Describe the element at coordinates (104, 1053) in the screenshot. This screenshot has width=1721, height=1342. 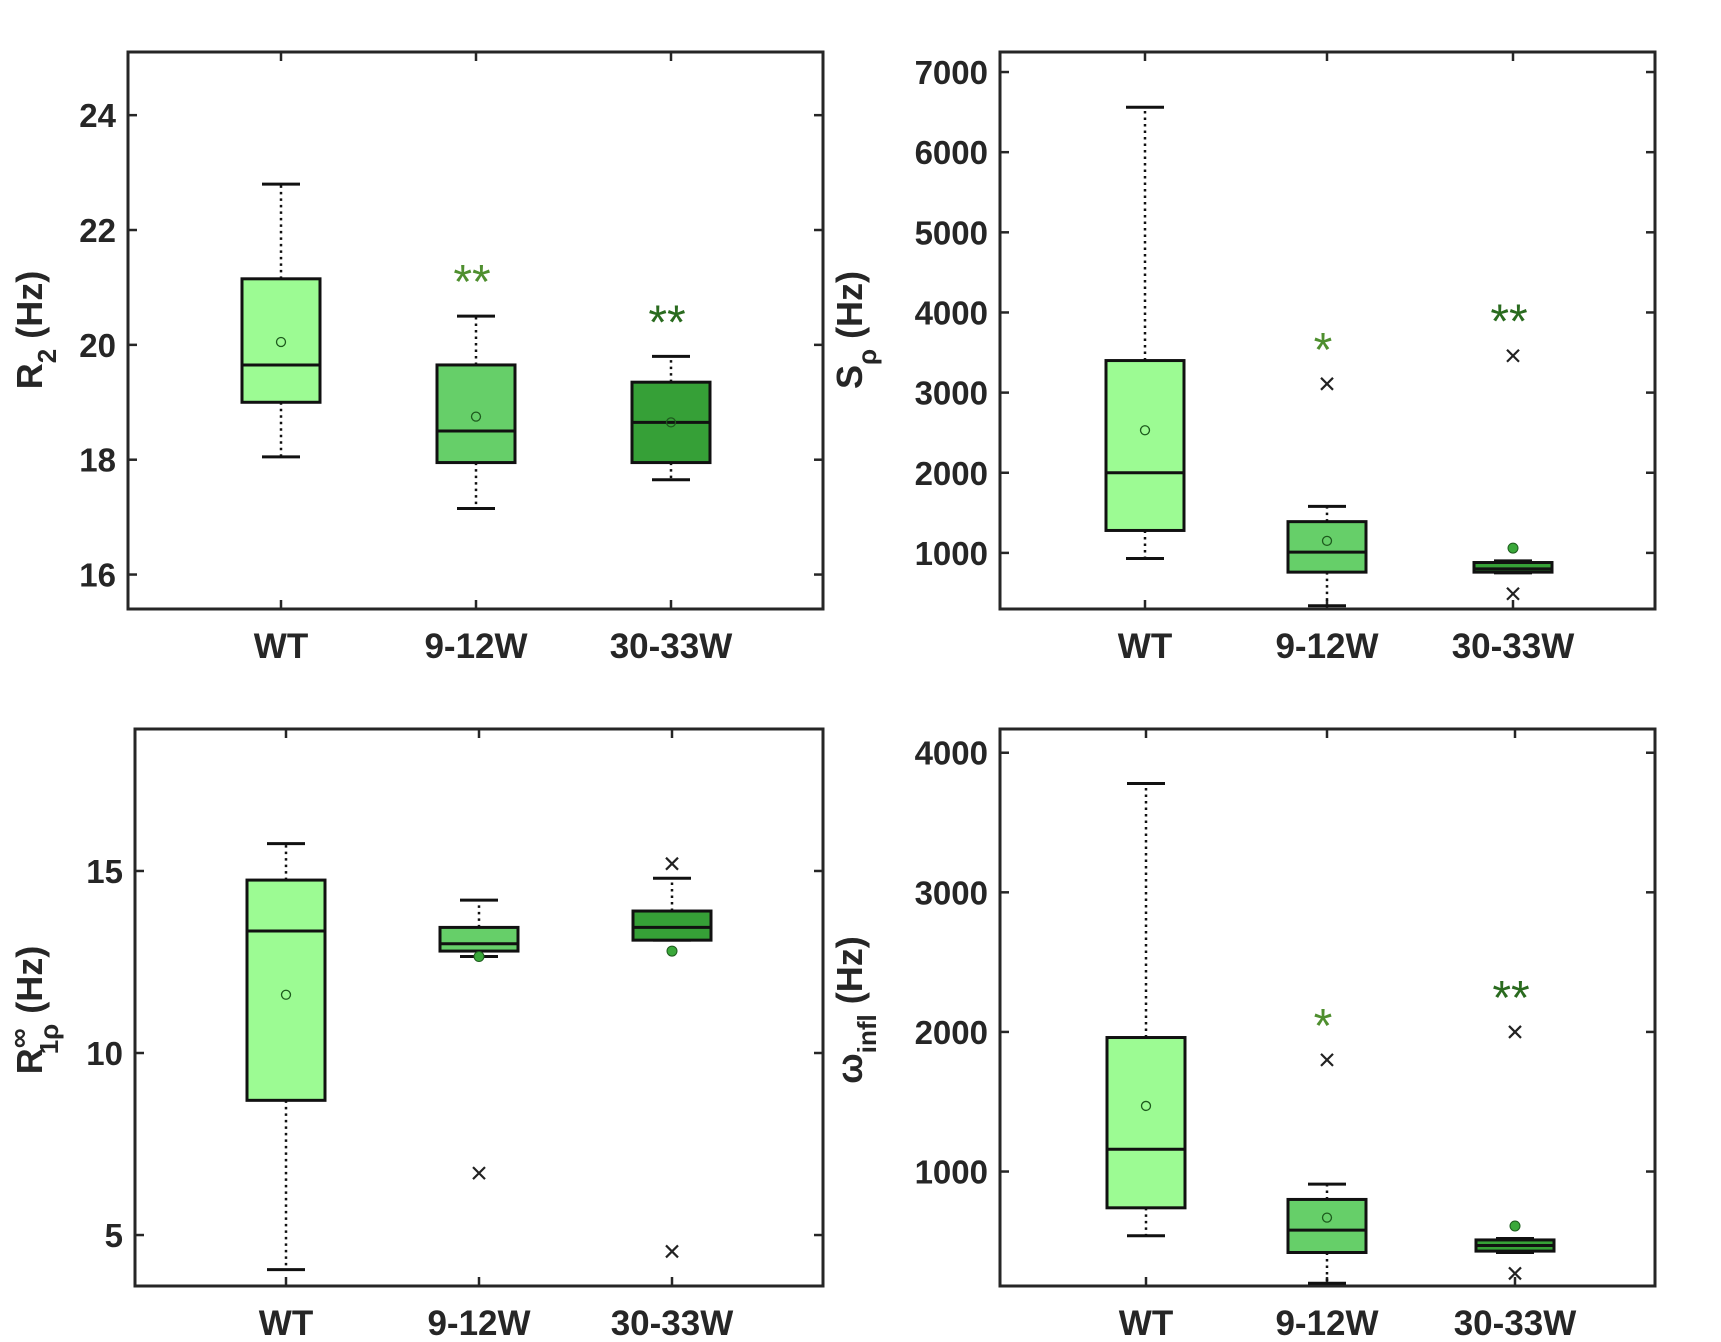
I see `y-tick-label: 10` at that location.